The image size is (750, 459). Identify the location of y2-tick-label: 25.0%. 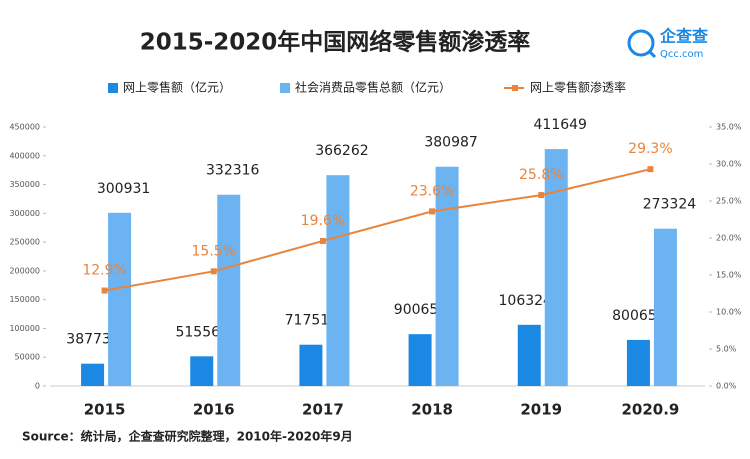
(729, 201).